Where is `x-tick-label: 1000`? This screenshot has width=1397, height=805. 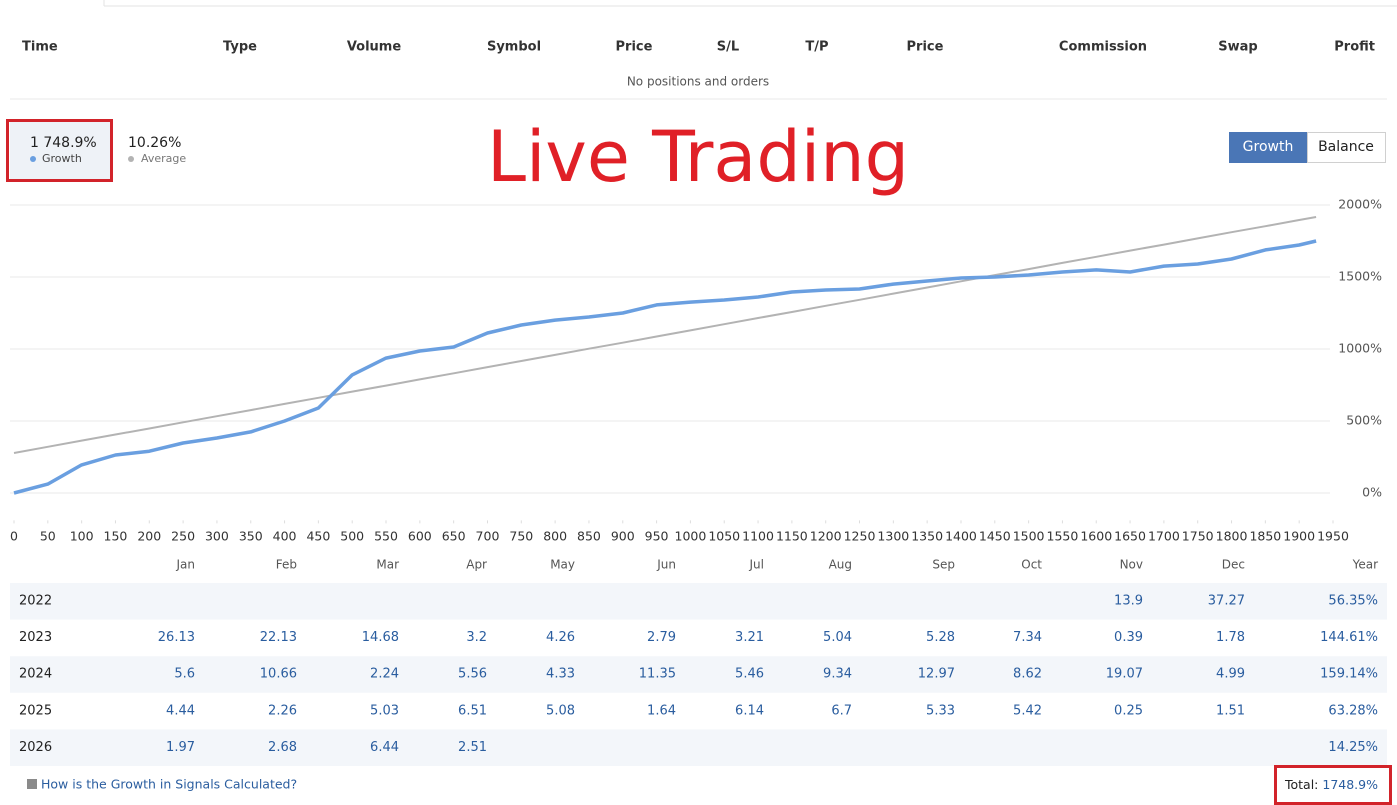
x-tick-label: 1000 is located at coordinates (691, 536).